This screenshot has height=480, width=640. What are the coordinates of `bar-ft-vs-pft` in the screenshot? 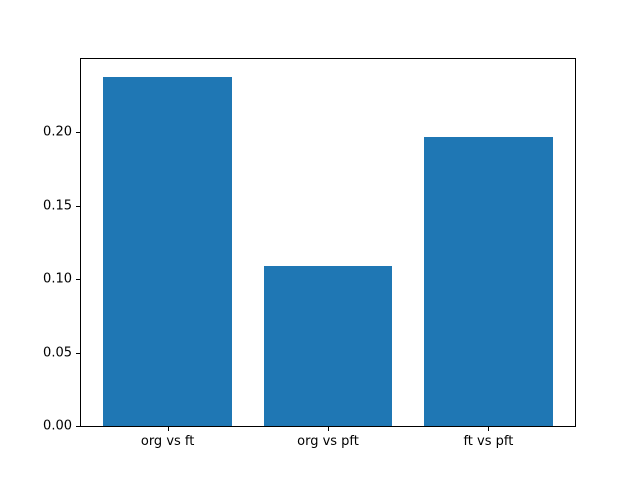 It's located at (488, 281).